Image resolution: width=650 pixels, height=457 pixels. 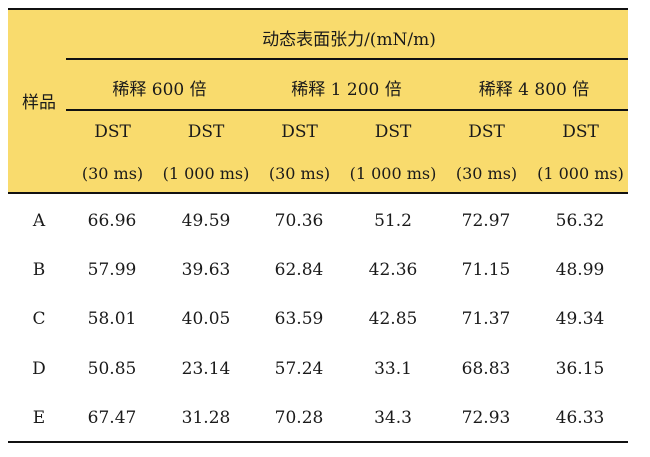 What do you see at coordinates (580, 221) in the screenshot?
I see `table-cell: 56.32` at bounding box center [580, 221].